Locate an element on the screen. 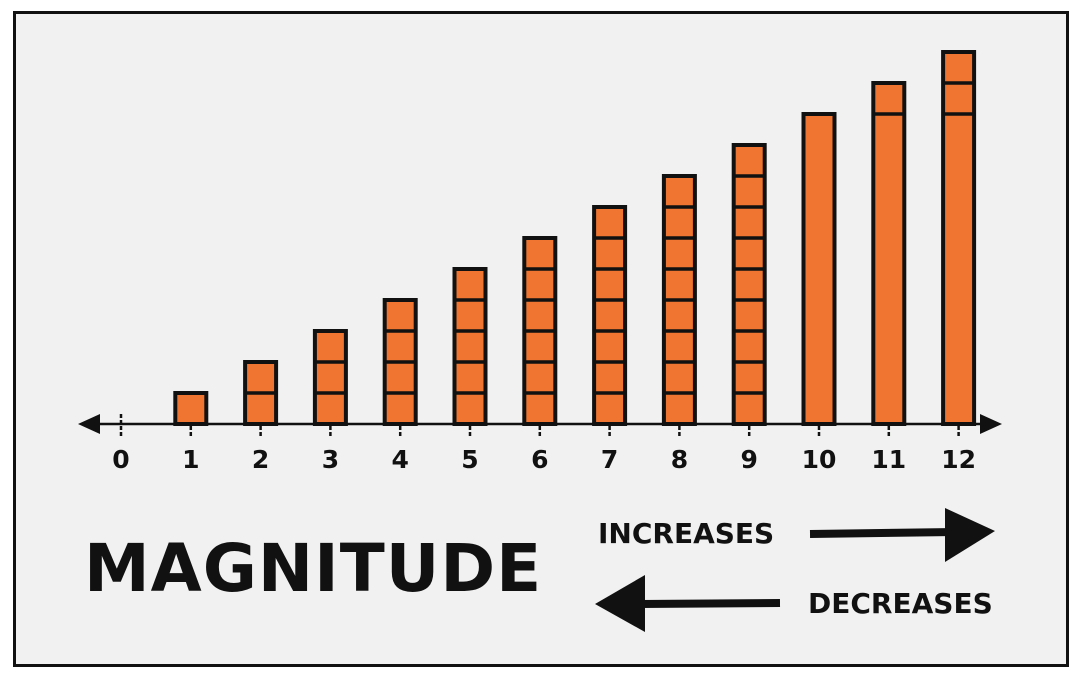 The width and height of the screenshot is (1080, 677). page-title: MAGNITUDE is located at coordinates (313, 568).